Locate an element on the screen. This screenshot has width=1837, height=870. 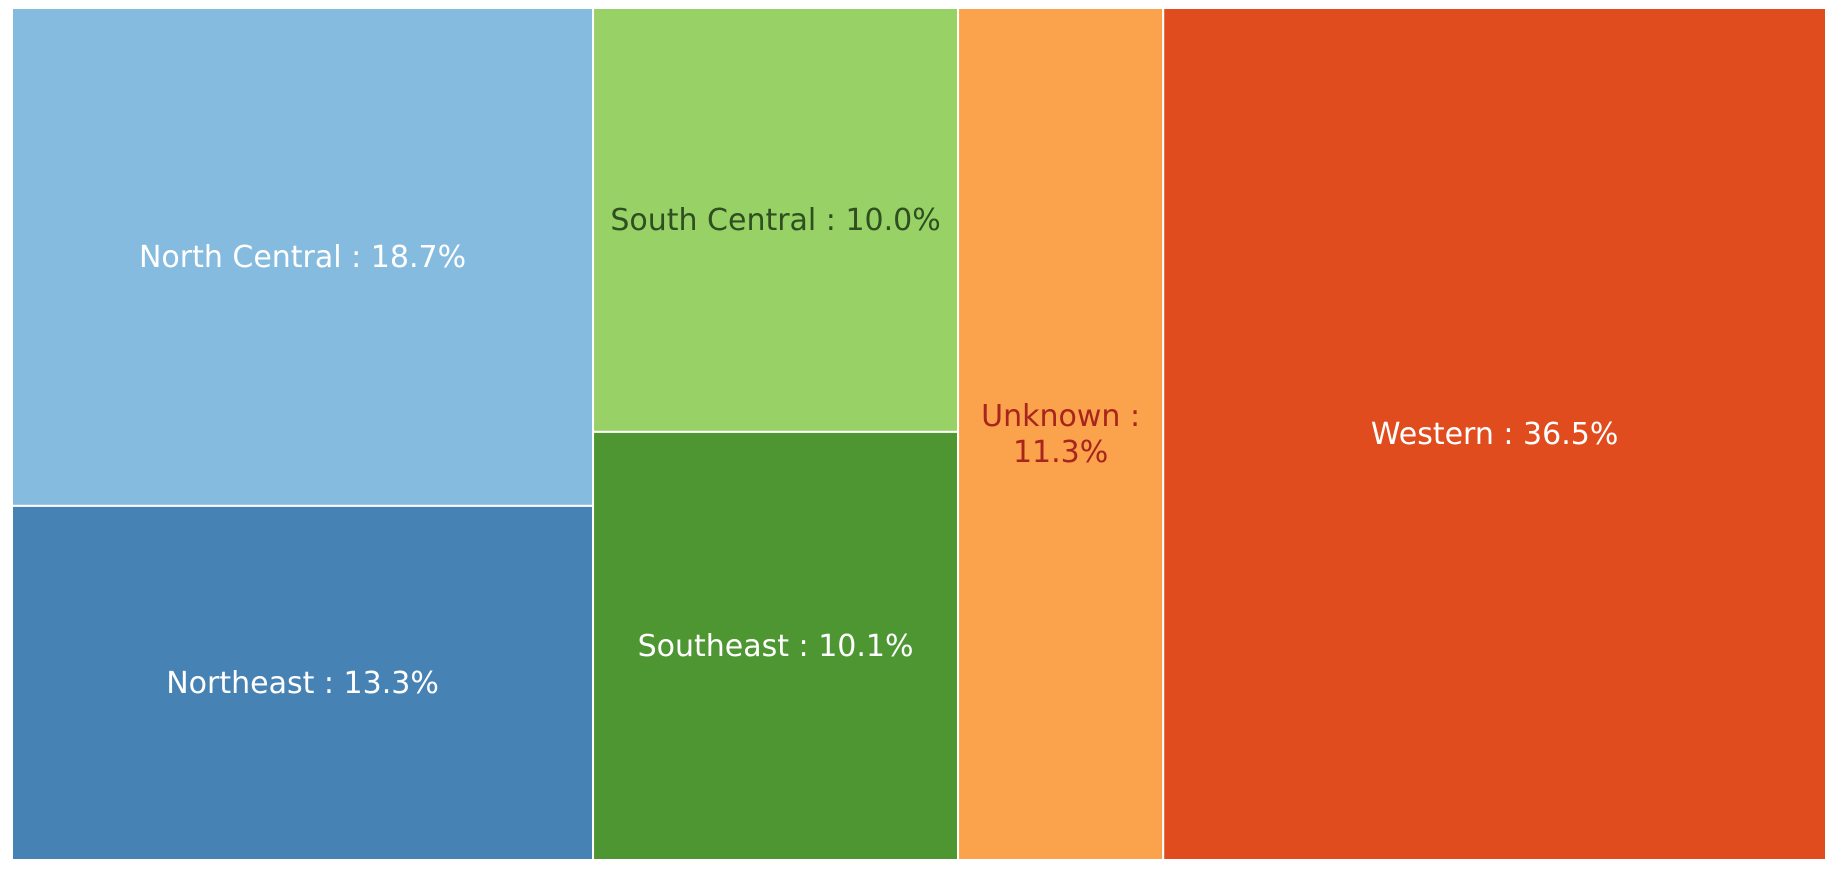
tile-south-central is located at coordinates (776, 220).